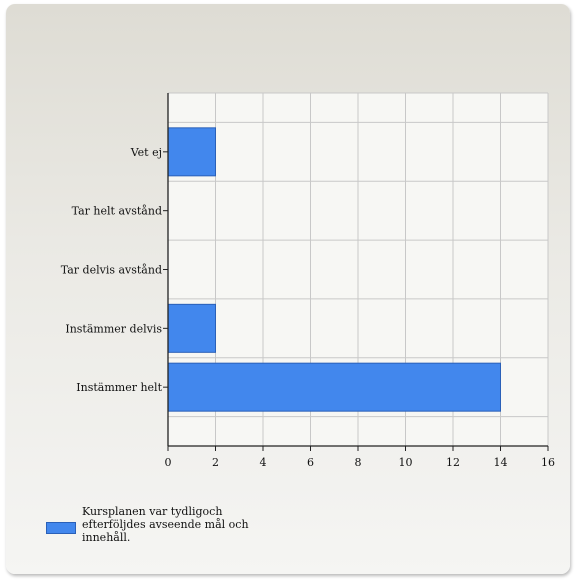 This screenshot has width=577, height=581. I want to click on legend-swatch, so click(61, 528).